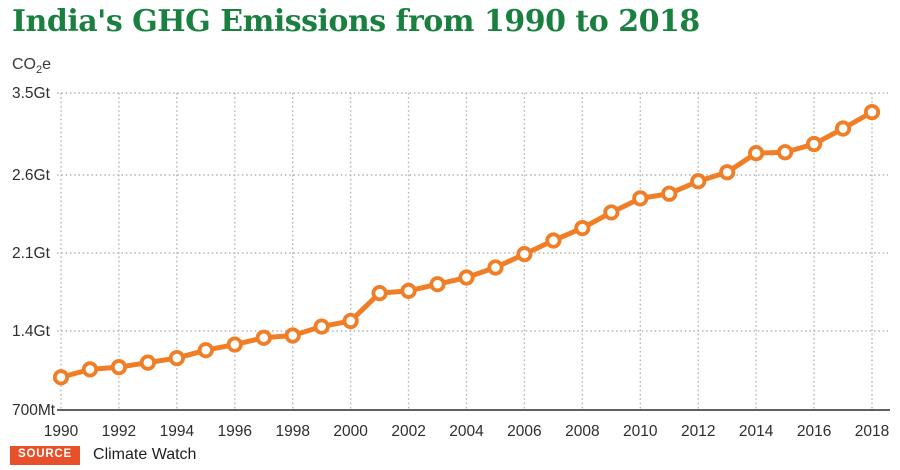  I want to click on chart-title: India's GHG Emissions from 1990 to 2018, so click(356, 21).